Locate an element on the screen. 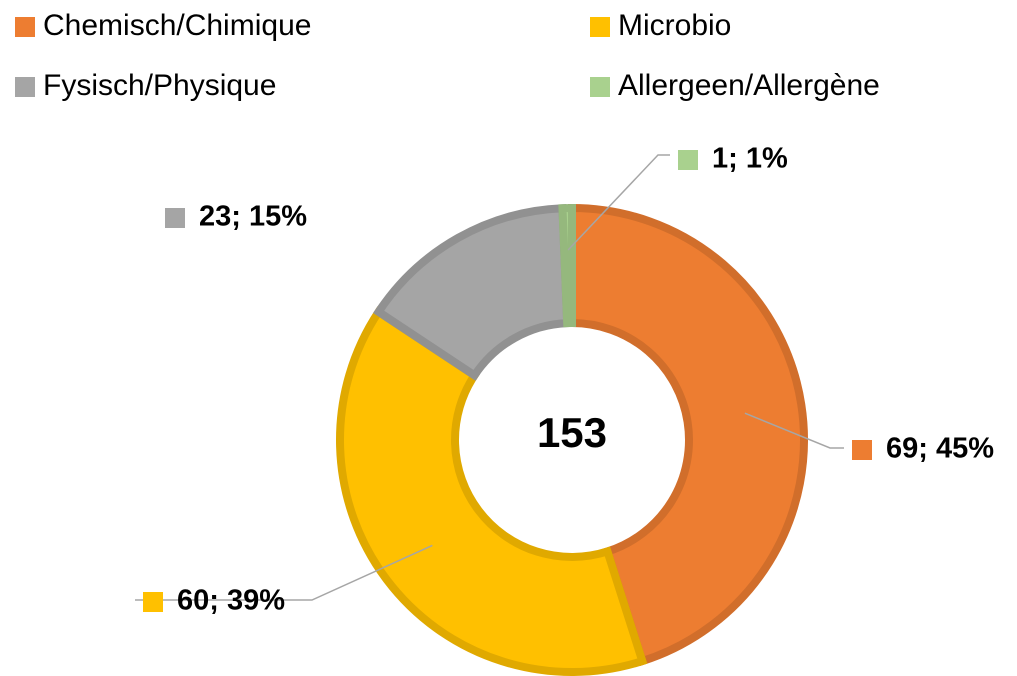 This screenshot has width=1017, height=676. data-label: 69; 45% is located at coordinates (940, 449).